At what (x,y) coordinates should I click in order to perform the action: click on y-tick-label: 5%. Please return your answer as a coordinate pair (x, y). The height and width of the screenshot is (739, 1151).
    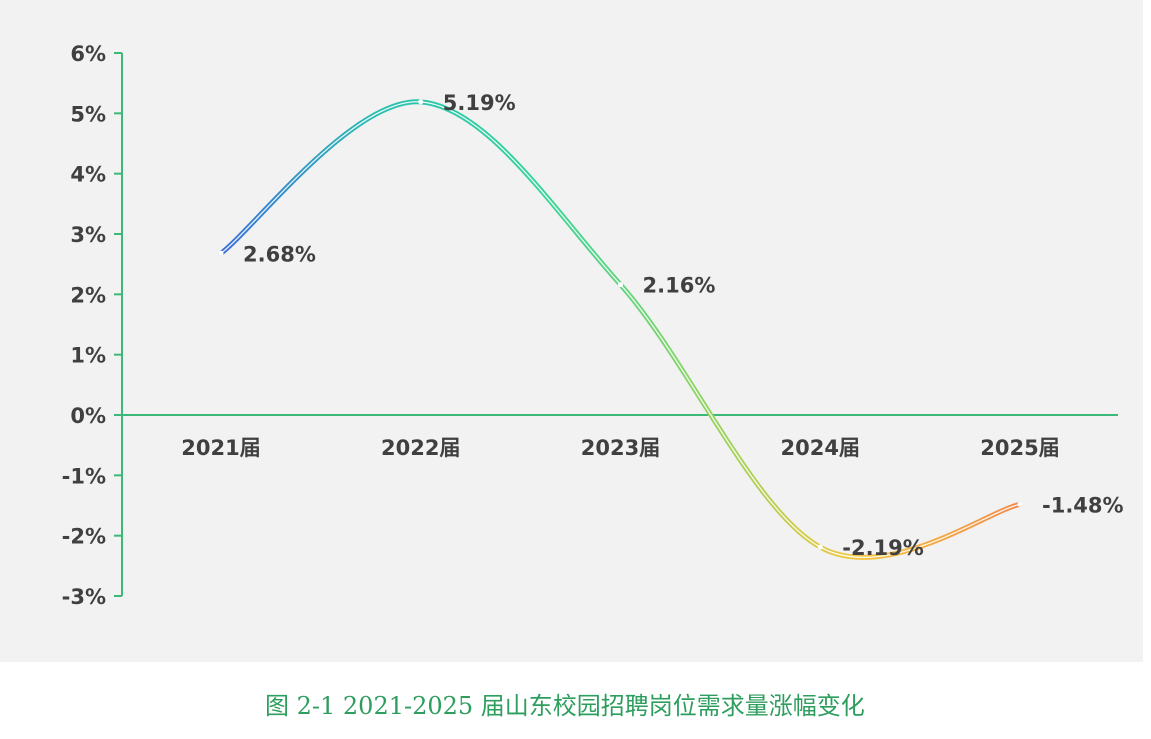
    Looking at the image, I should click on (88, 114).